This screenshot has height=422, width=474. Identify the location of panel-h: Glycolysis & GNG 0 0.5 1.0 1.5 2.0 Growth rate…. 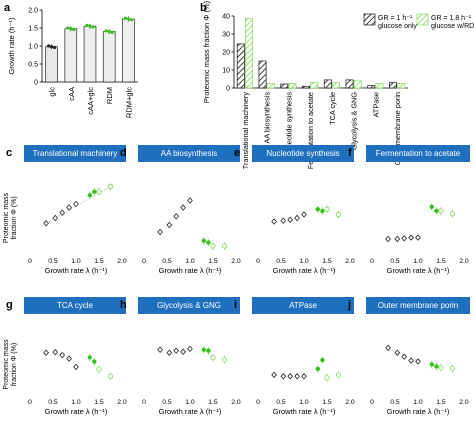
(189, 356).